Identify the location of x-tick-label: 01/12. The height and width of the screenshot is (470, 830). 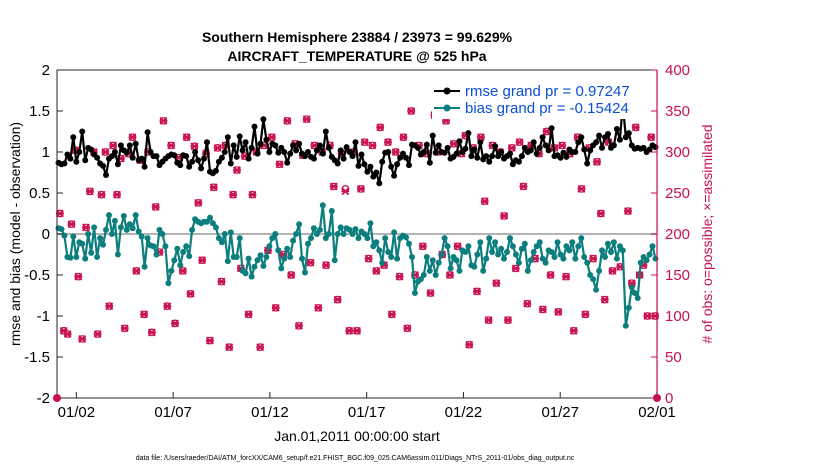
(270, 412).